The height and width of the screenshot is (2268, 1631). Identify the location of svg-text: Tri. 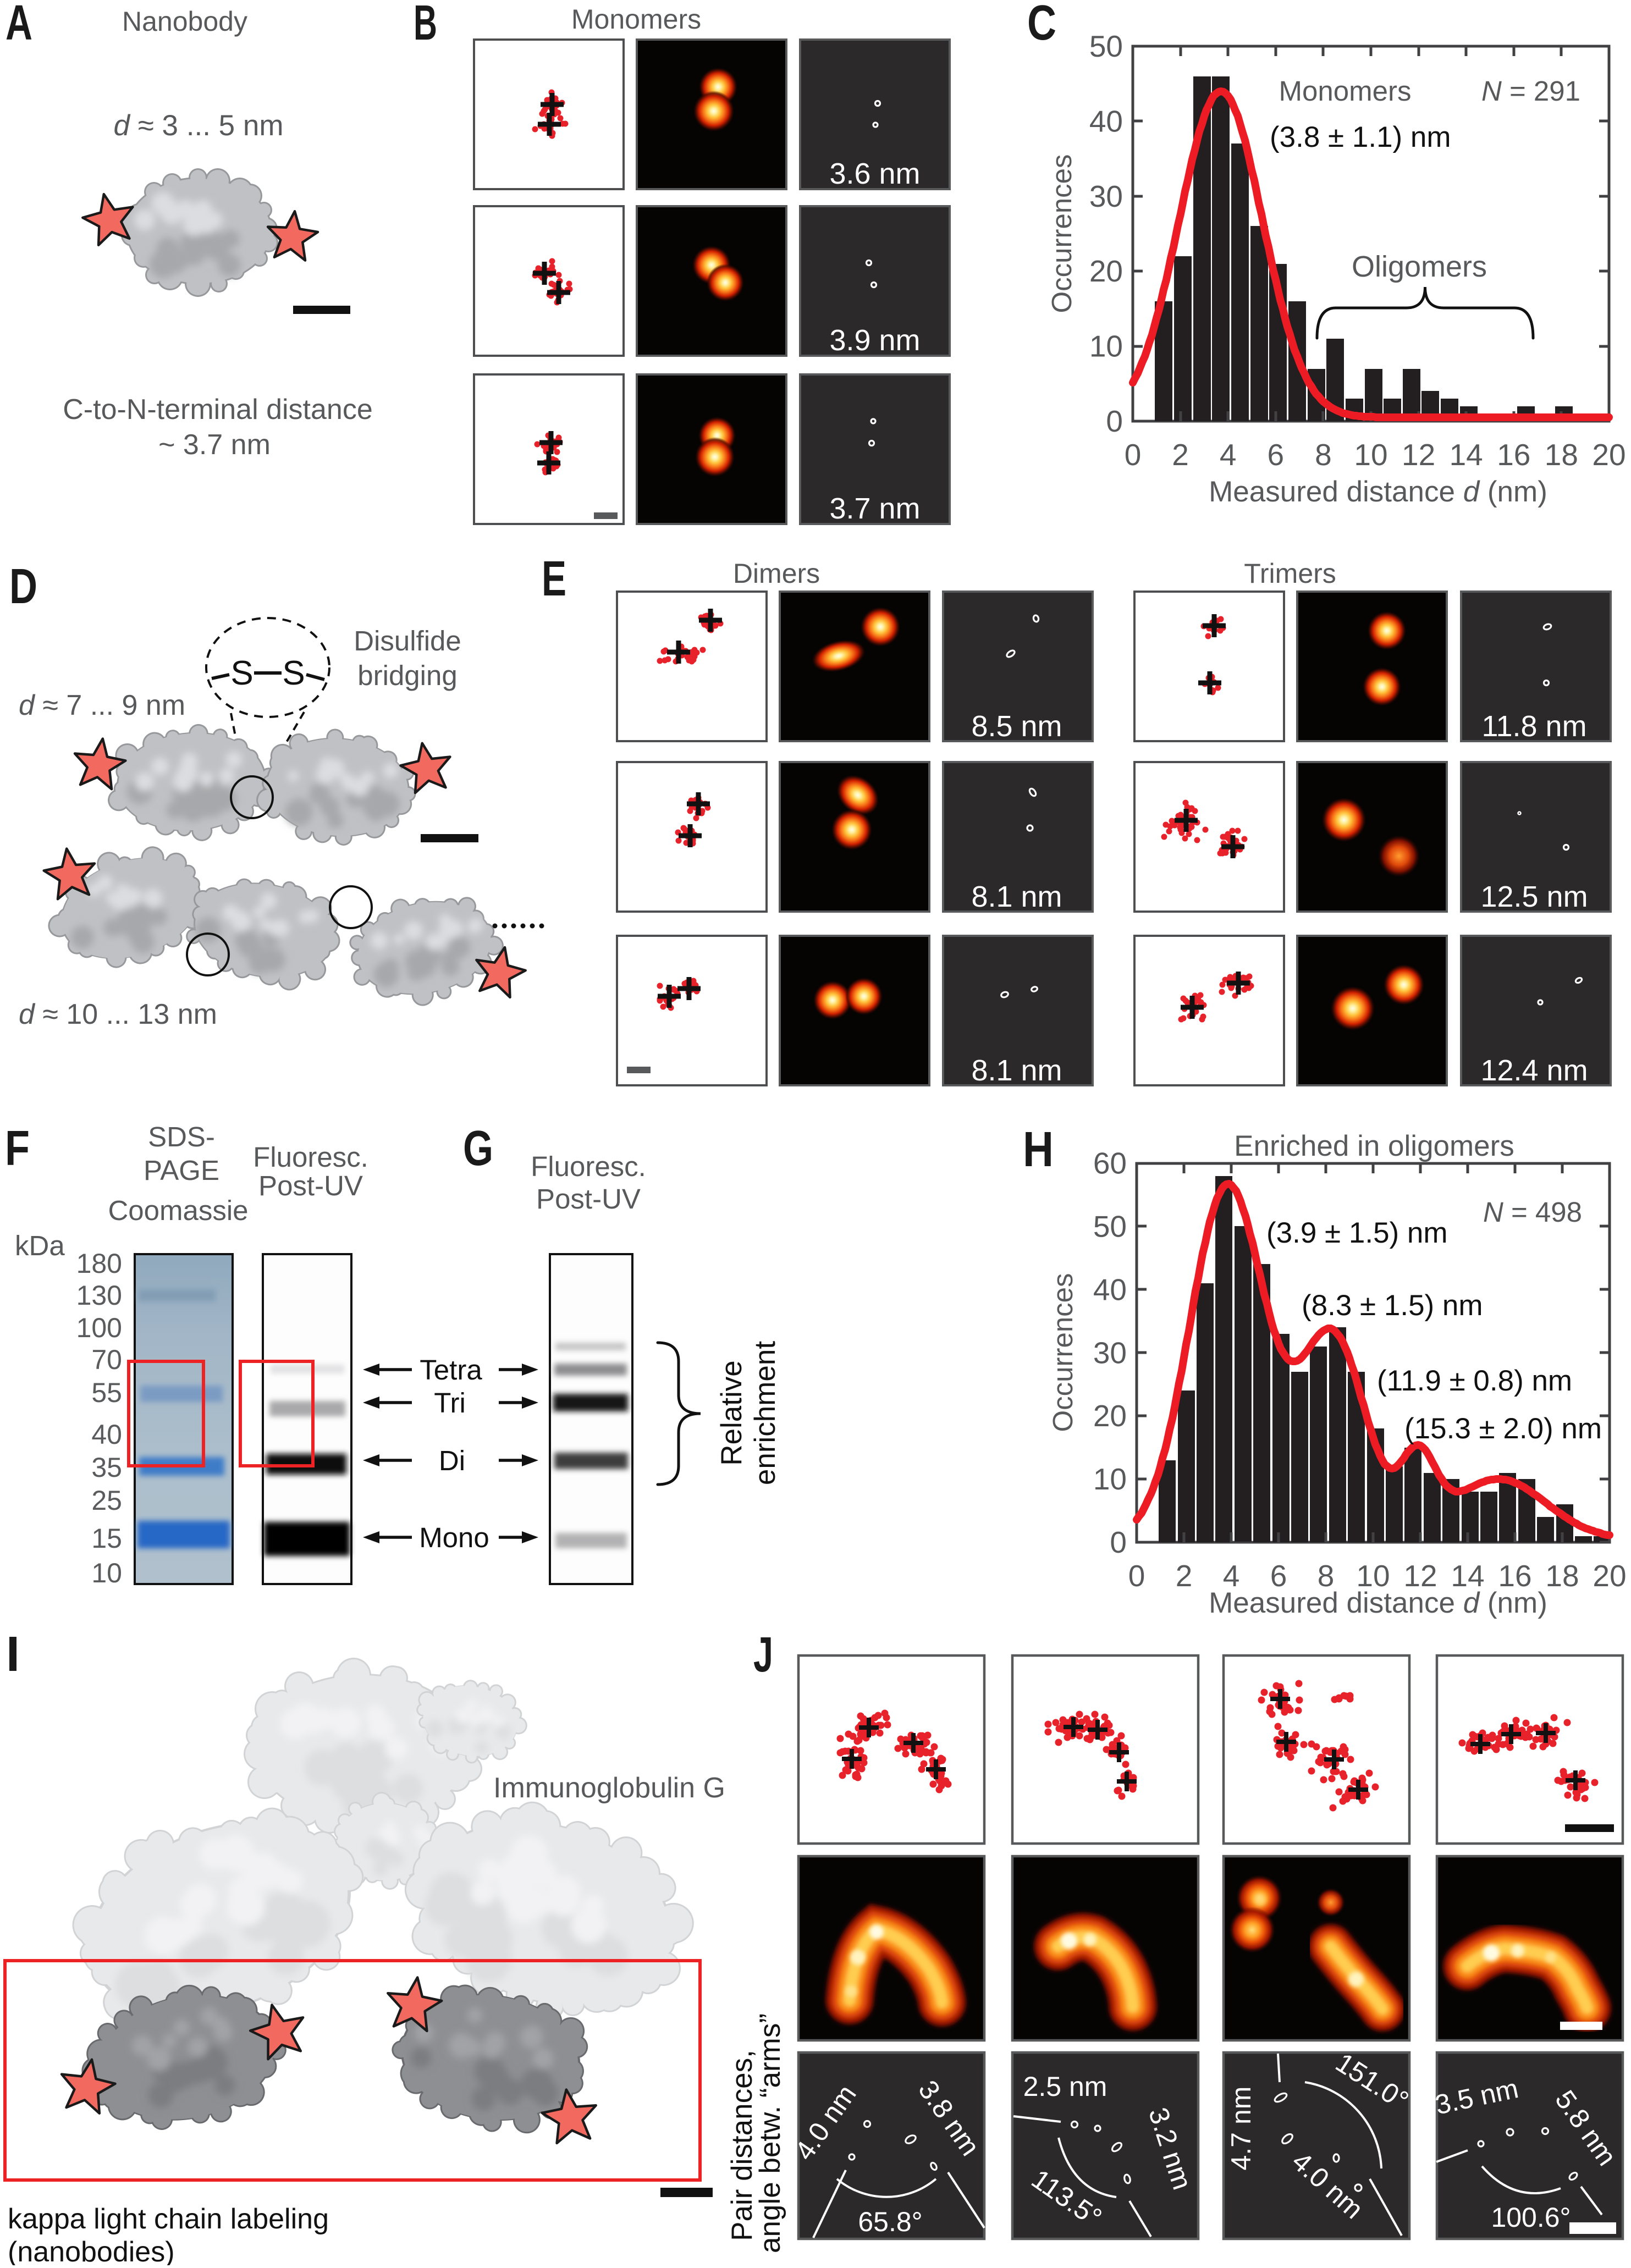
(450, 1403).